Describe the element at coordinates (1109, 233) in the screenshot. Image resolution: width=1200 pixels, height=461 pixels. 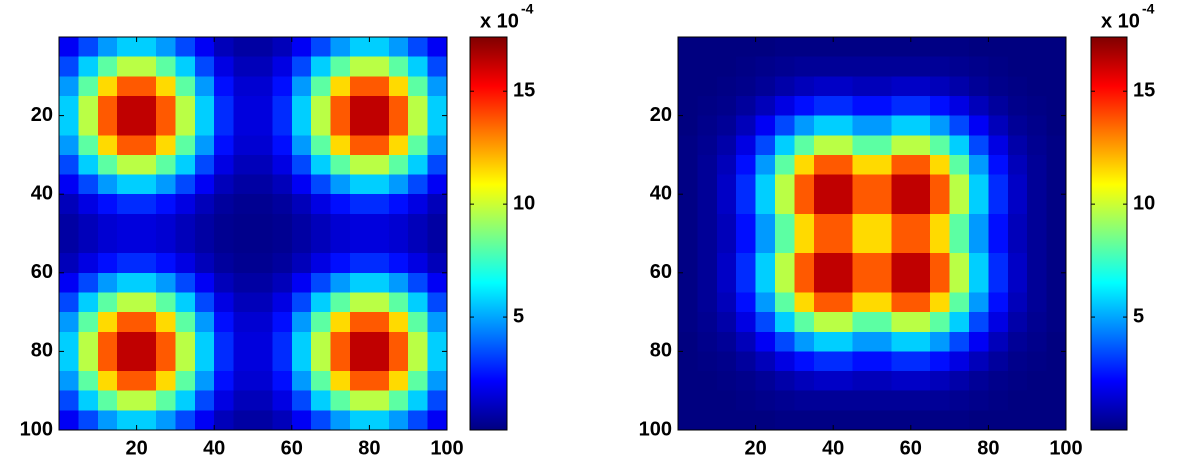
I see `colorbar-frame` at that location.